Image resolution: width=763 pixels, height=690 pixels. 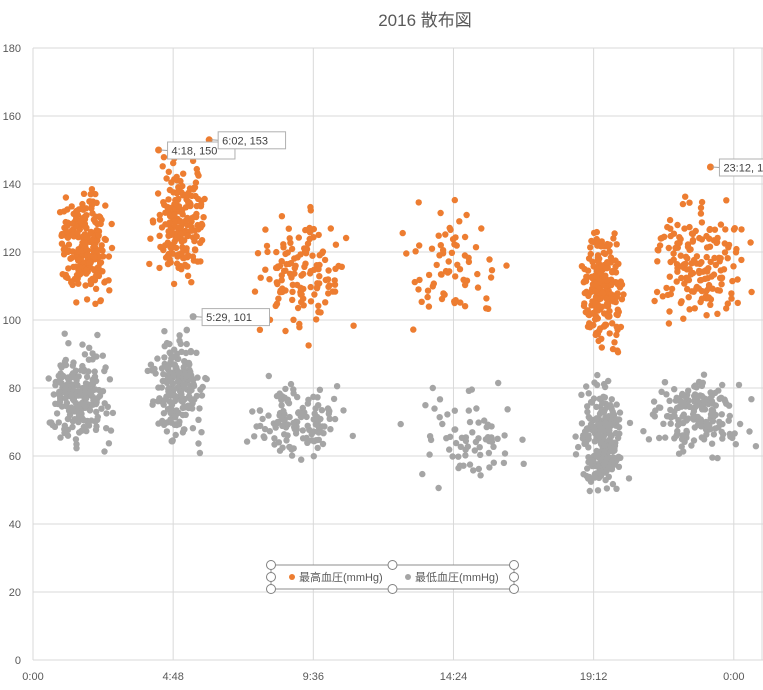 I want to click on data-label-box, so click(x=236, y=317).